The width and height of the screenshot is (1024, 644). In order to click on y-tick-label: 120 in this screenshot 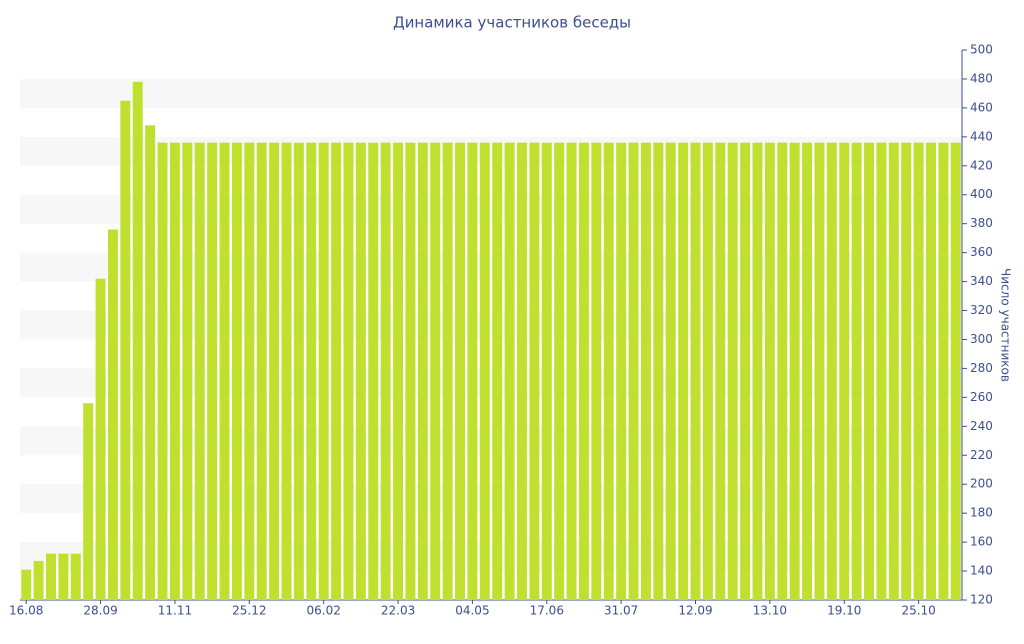, I will do `click(981, 600)`.